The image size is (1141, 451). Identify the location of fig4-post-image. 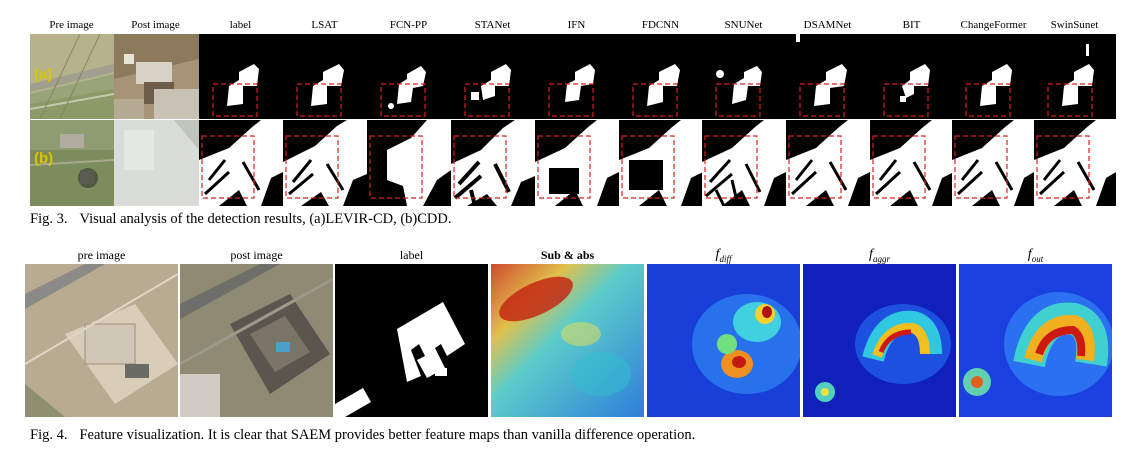
(256, 340).